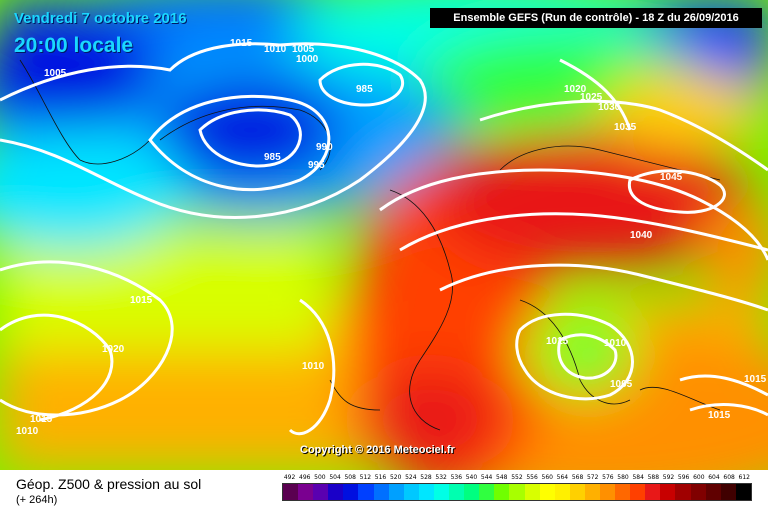  What do you see at coordinates (441, 477) in the screenshot?
I see `scale-label: 532` at bounding box center [441, 477].